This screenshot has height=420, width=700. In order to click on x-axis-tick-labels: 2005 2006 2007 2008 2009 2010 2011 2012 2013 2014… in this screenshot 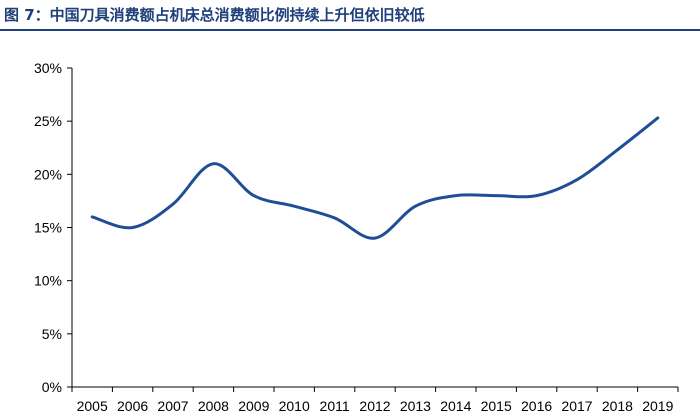, I will do `click(375, 406)`.